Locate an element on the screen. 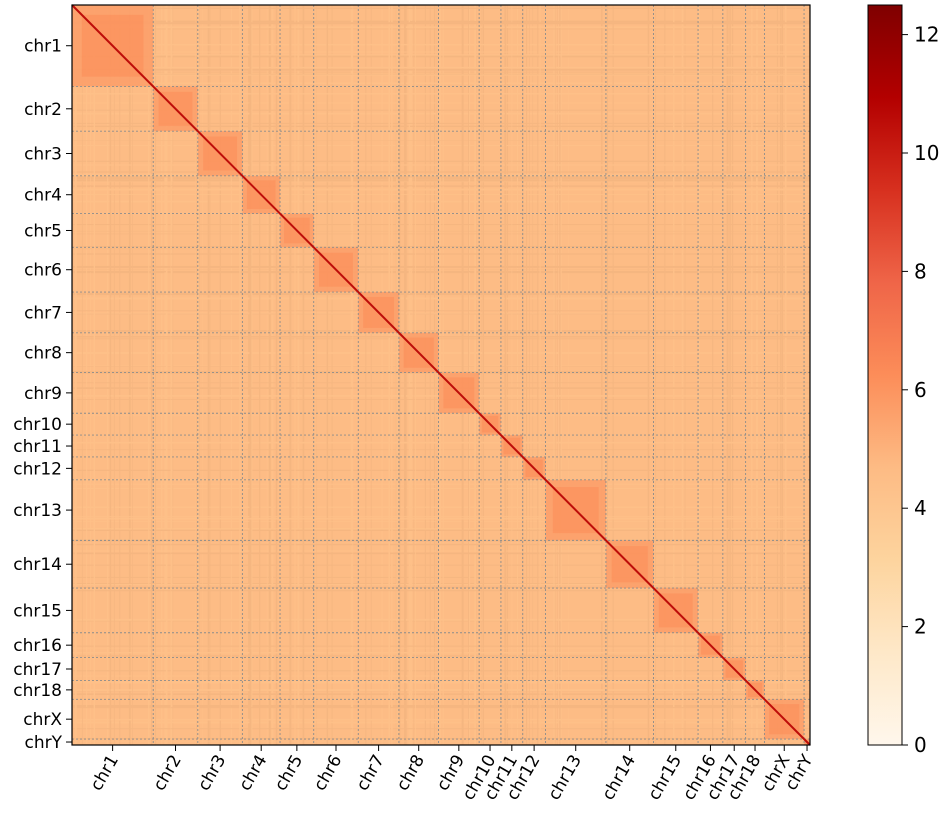 This screenshot has width=950, height=818. y-tick-label: chr8 is located at coordinates (43, 354).